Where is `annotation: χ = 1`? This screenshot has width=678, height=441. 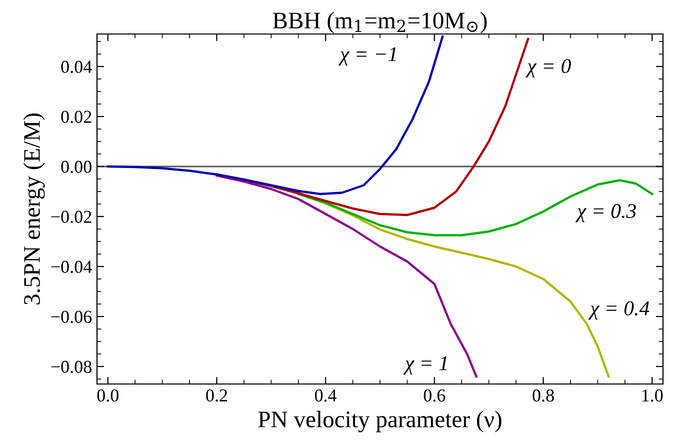 annotation: χ = 1 is located at coordinates (425, 365).